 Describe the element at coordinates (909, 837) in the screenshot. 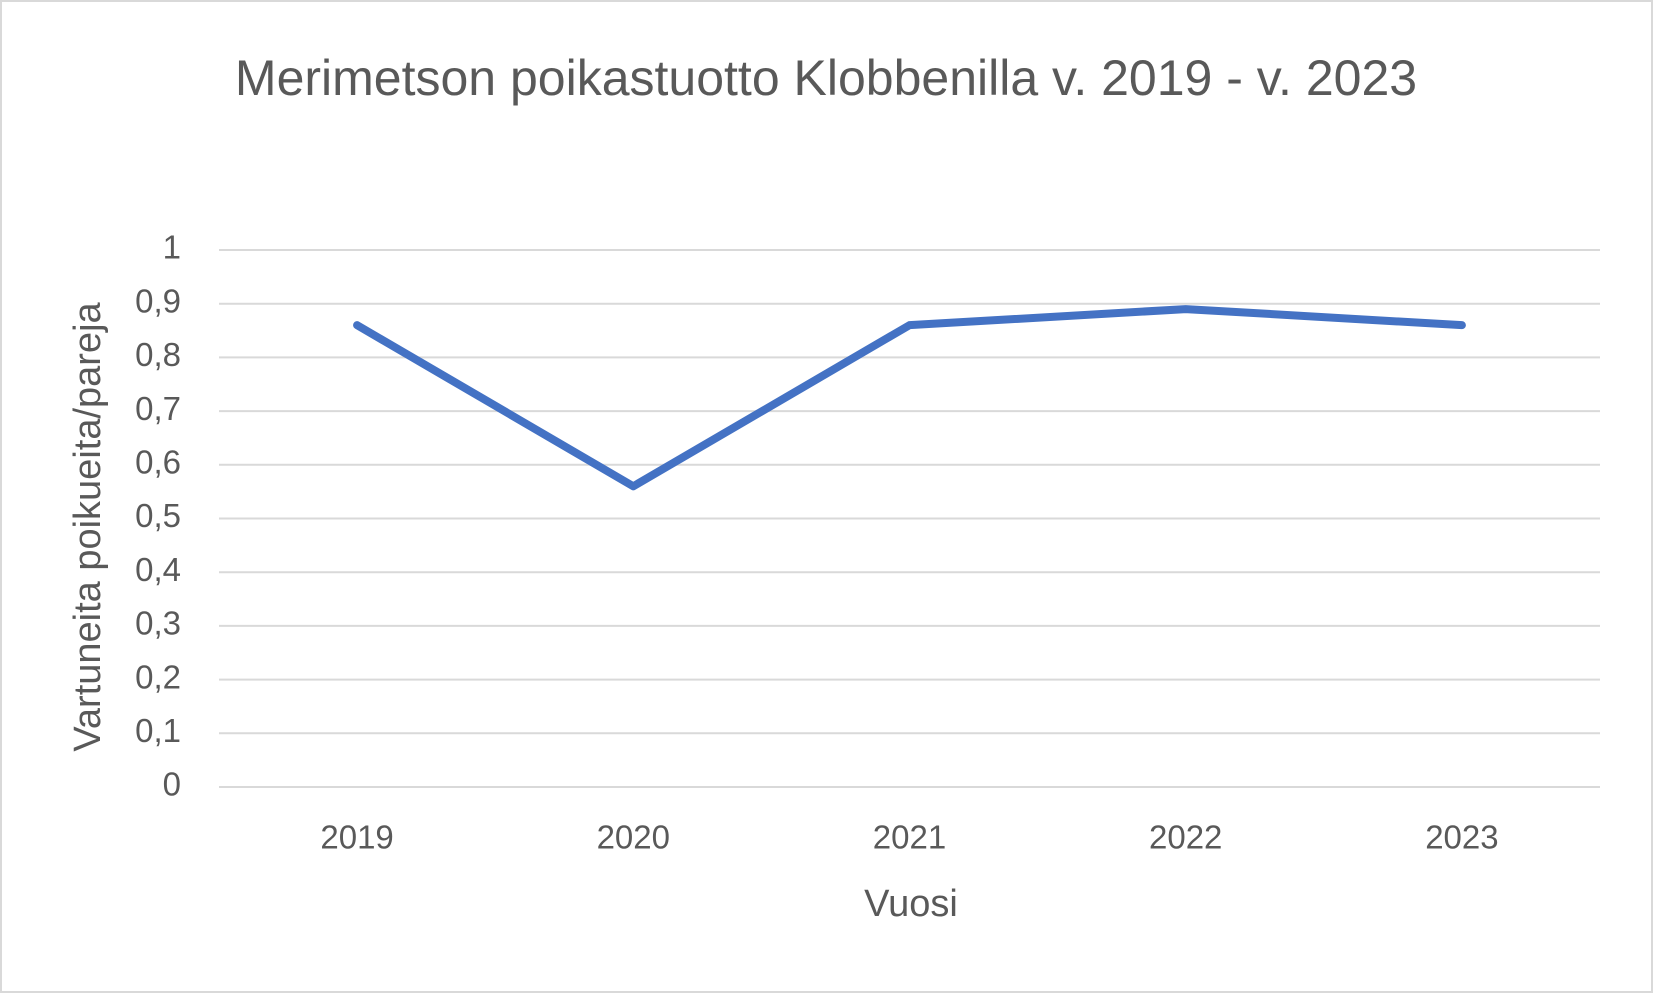

I see `x-tick-label: 2021` at that location.